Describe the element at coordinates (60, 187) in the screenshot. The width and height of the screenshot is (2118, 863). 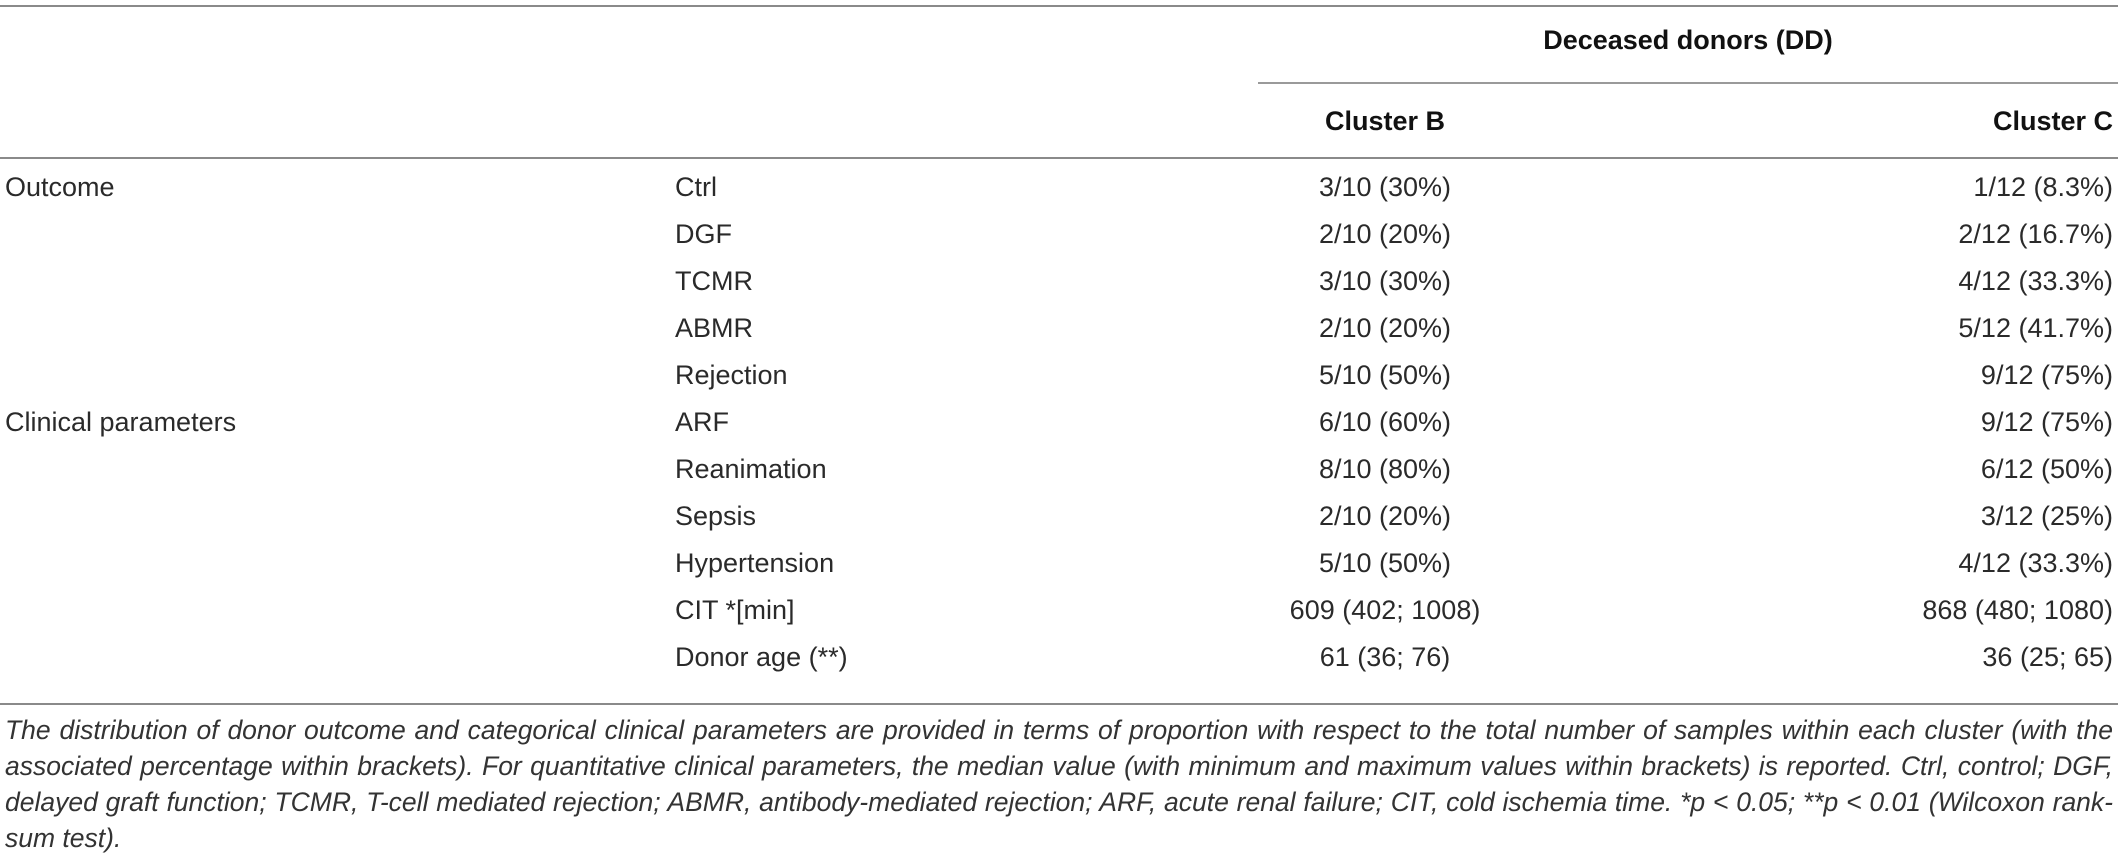
I see `section-label: Outcome` at that location.